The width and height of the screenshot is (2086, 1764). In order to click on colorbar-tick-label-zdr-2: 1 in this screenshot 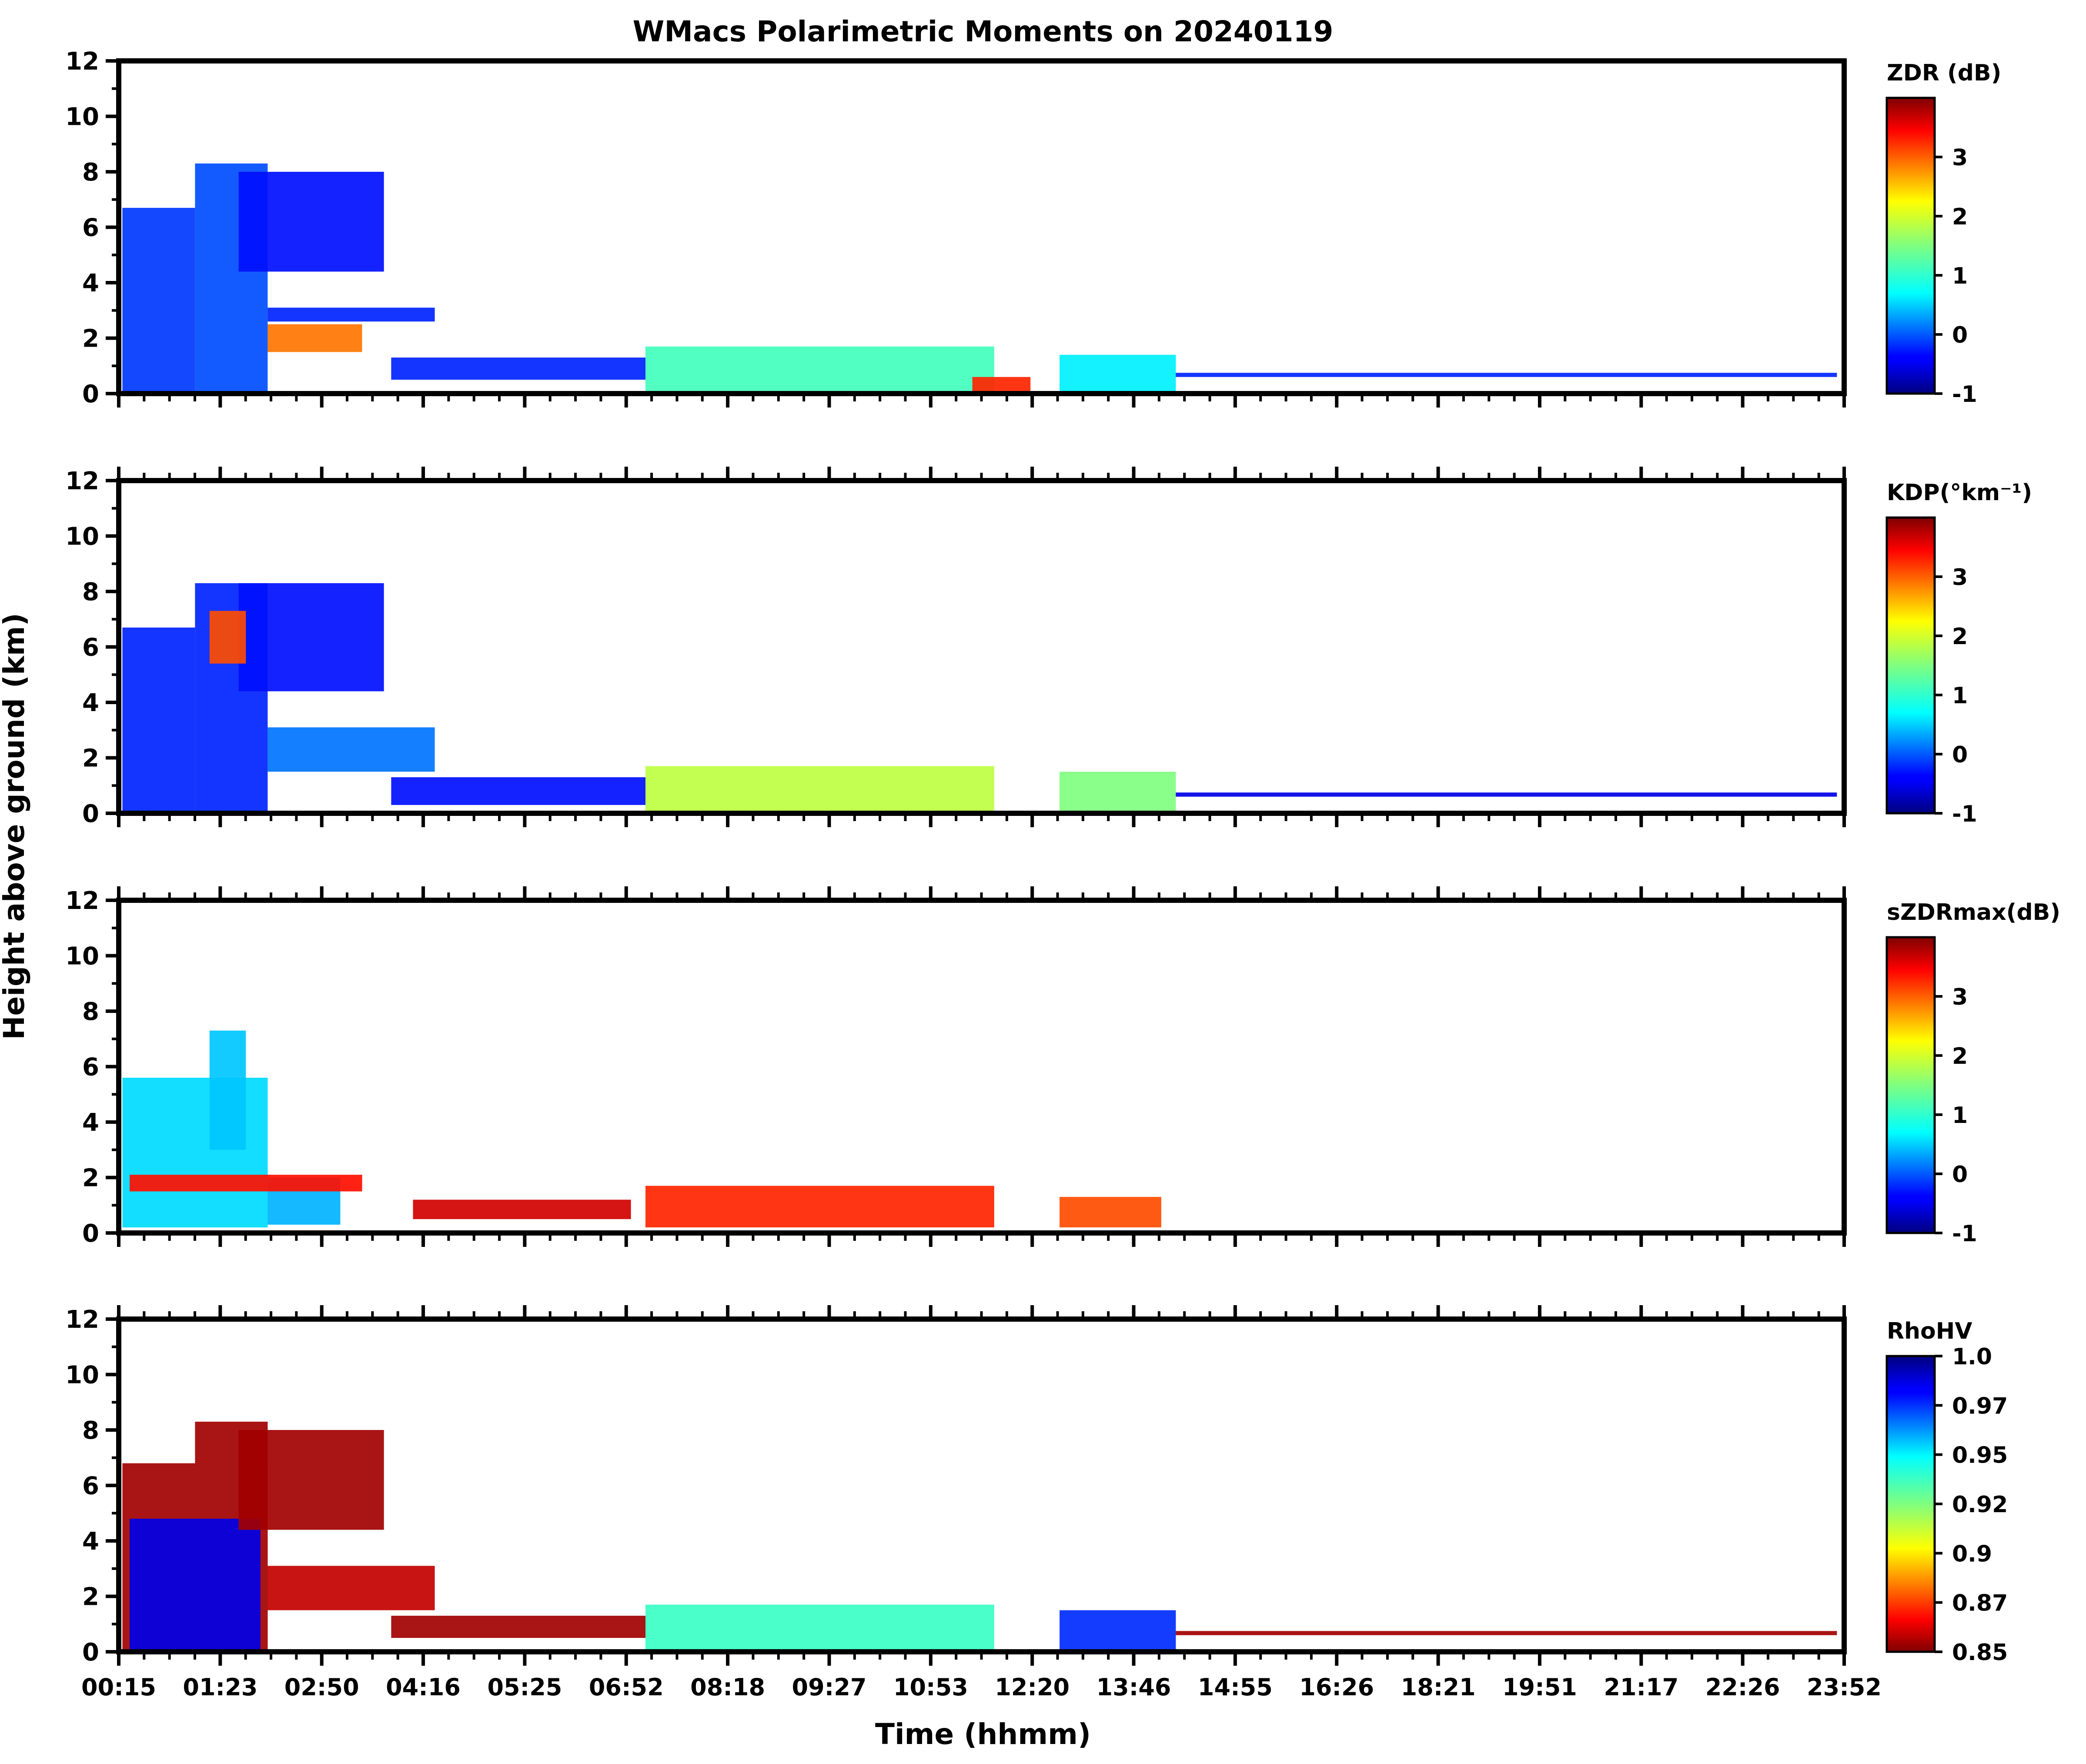, I will do `click(1960, 276)`.